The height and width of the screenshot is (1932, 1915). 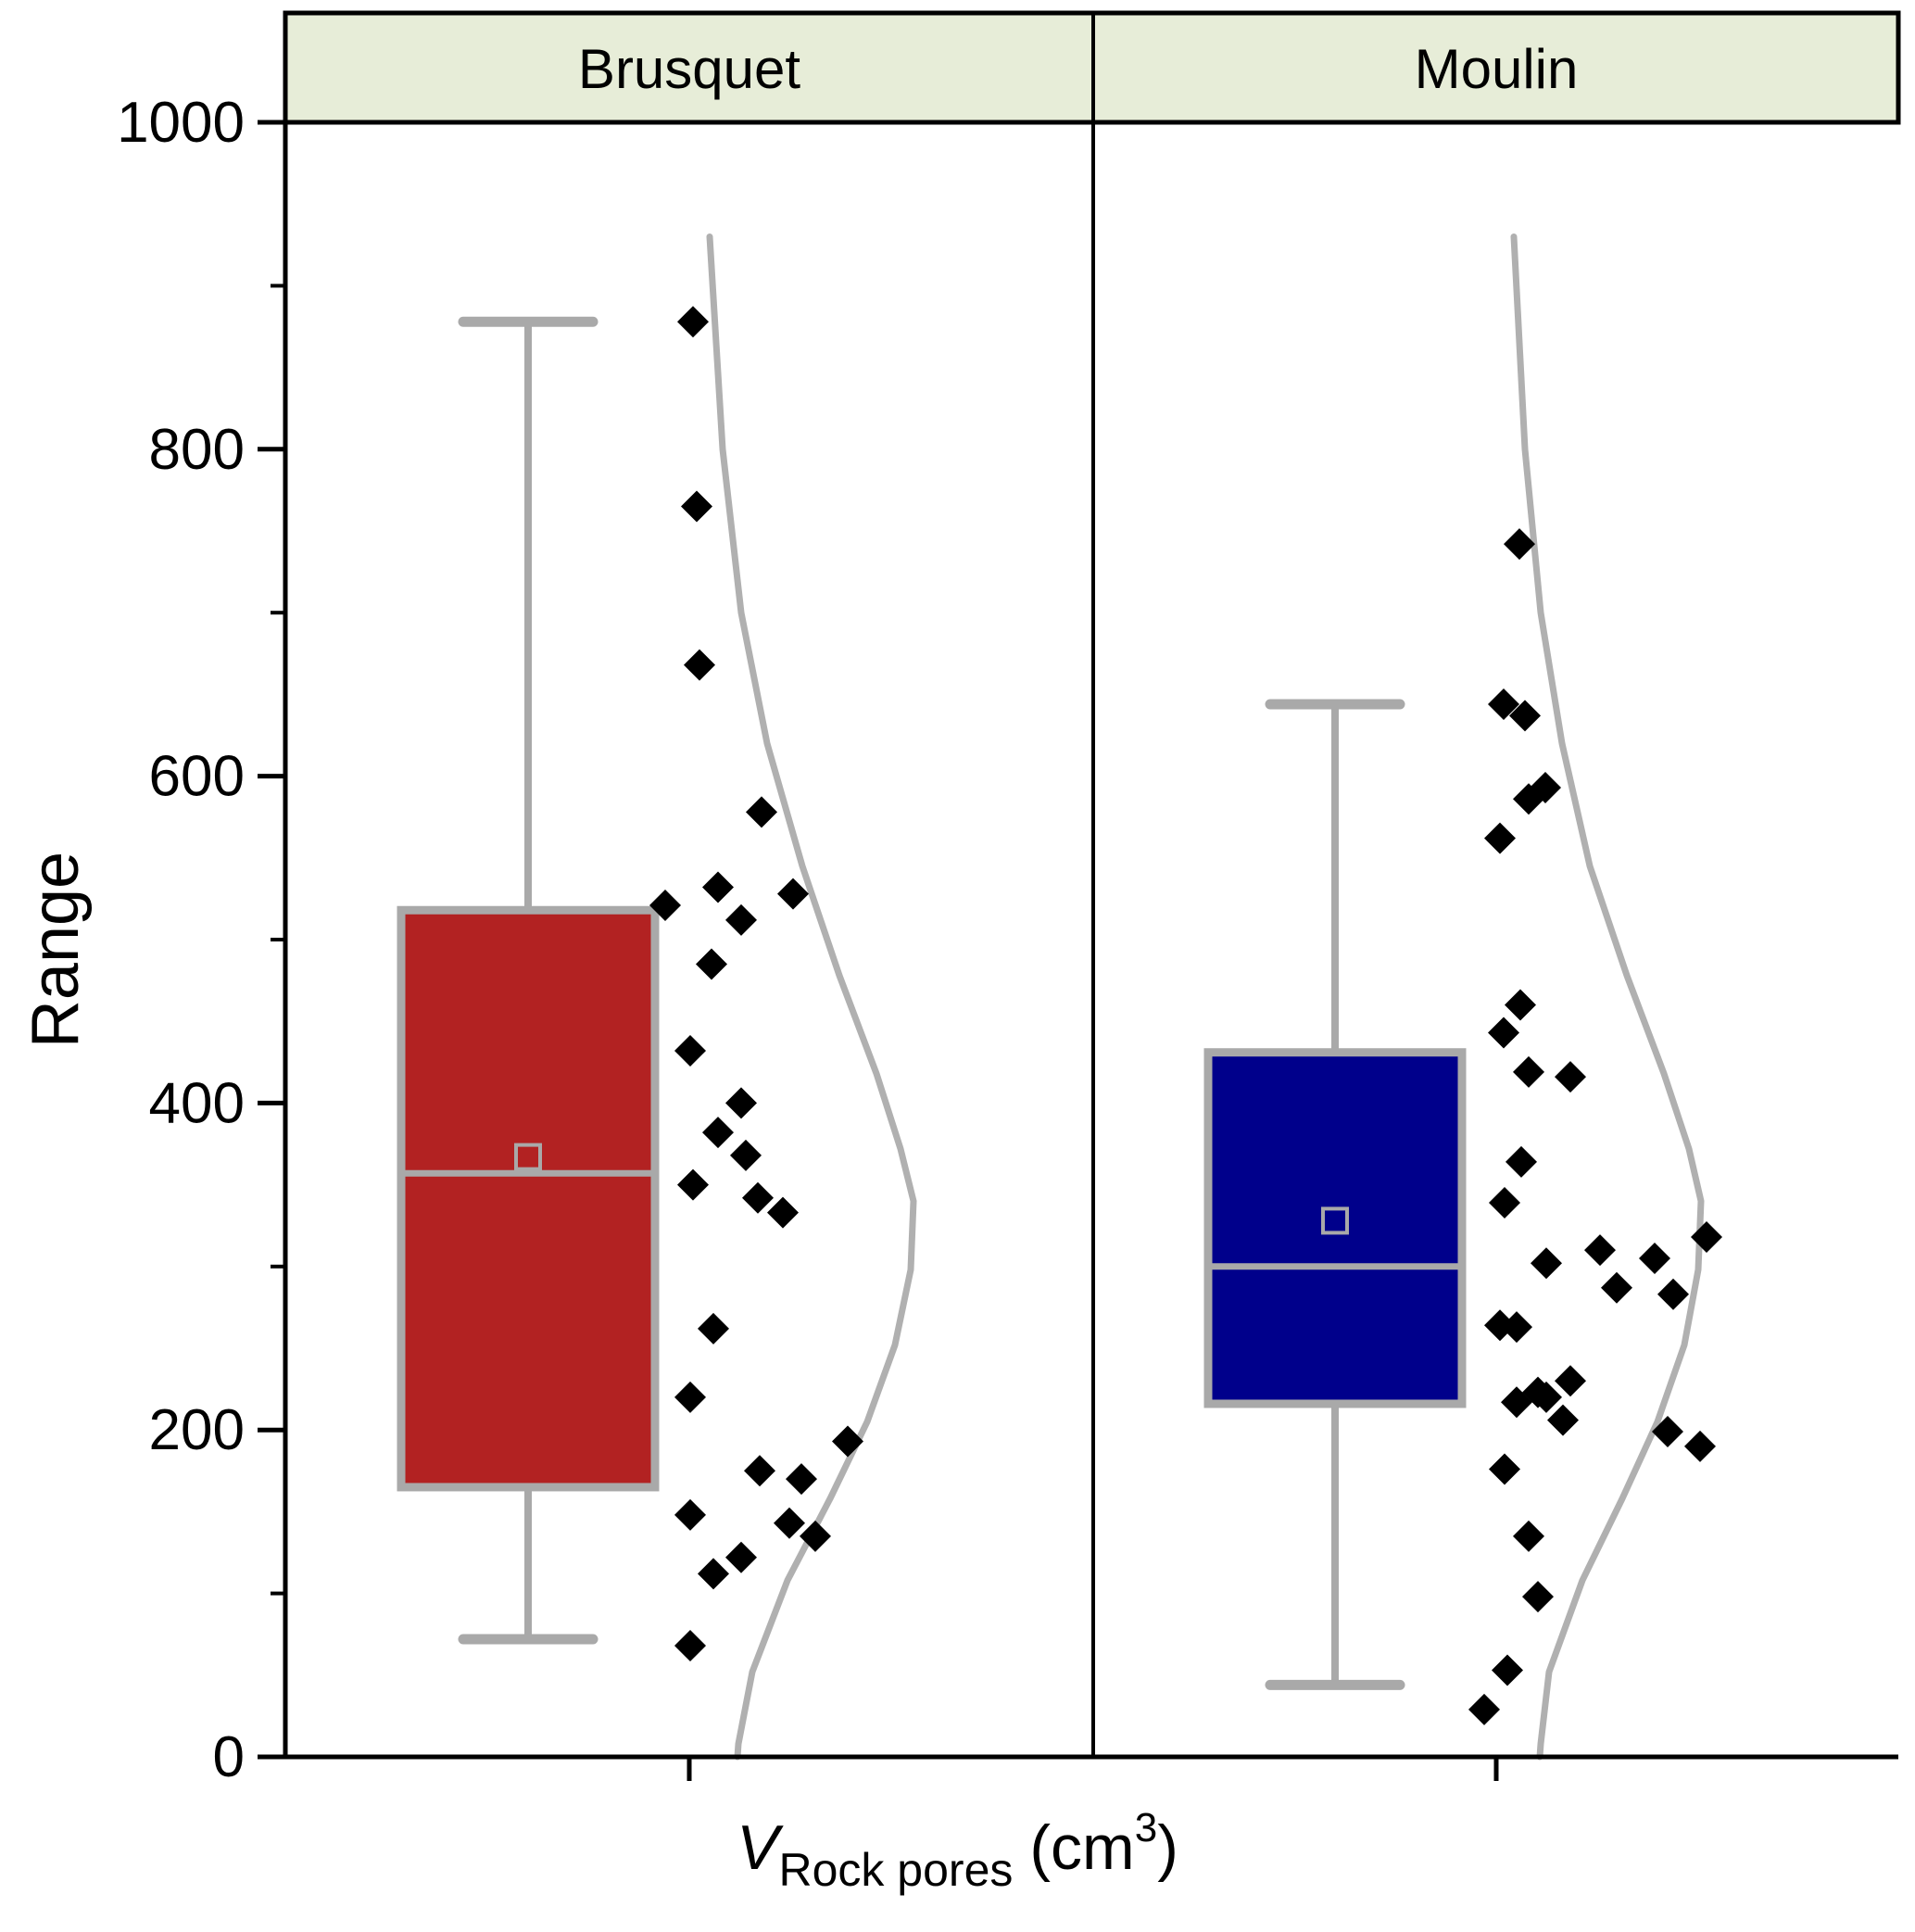 What do you see at coordinates (181, 123) in the screenshot?
I see `y-tick-label: 1000` at bounding box center [181, 123].